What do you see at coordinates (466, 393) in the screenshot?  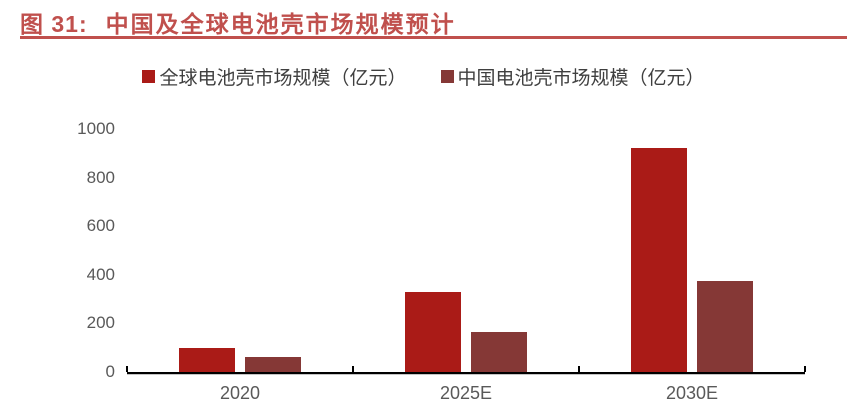 I see `x-axis-label: 2025E` at bounding box center [466, 393].